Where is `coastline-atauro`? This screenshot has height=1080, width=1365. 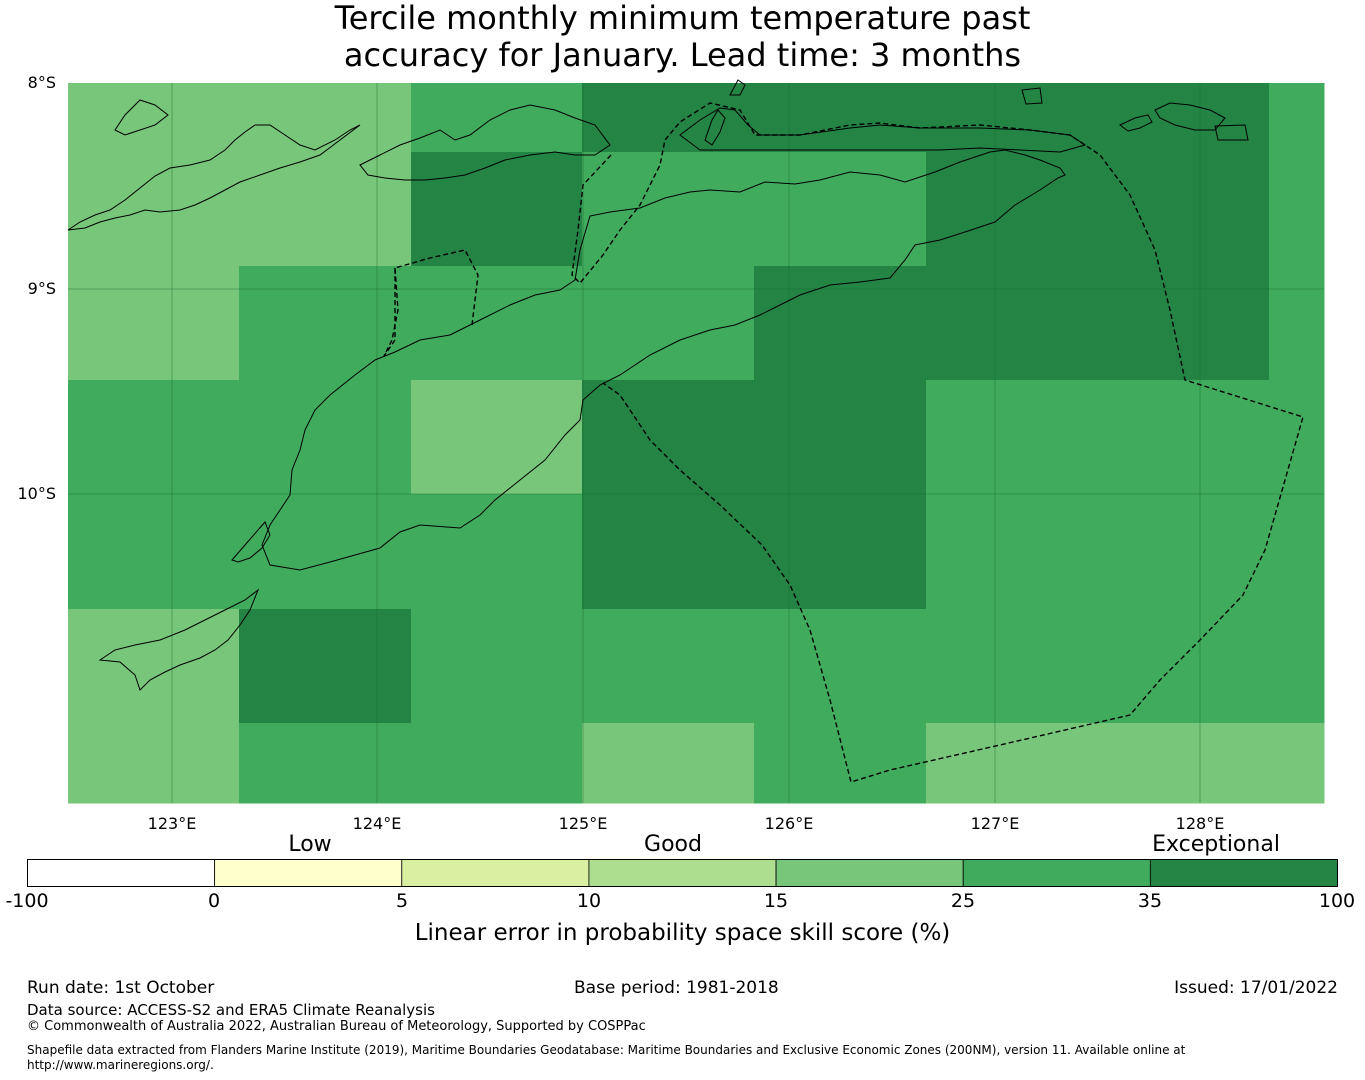
coastline-atauro is located at coordinates (715, 127).